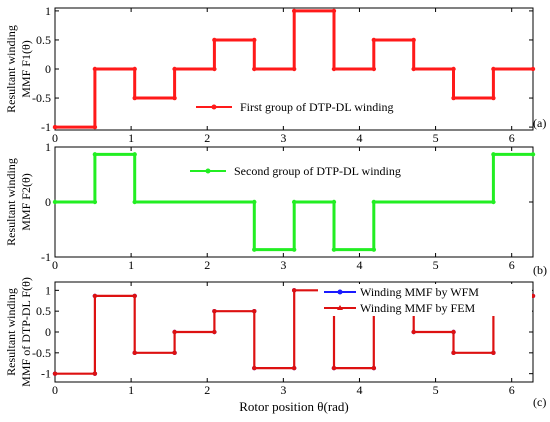 Image resolution: width=550 pixels, height=422 pixels. Describe the element at coordinates (26, 332) in the screenshot. I see `panel-c-ylabel-2: MMF of DTP-DL F(θ)` at that location.